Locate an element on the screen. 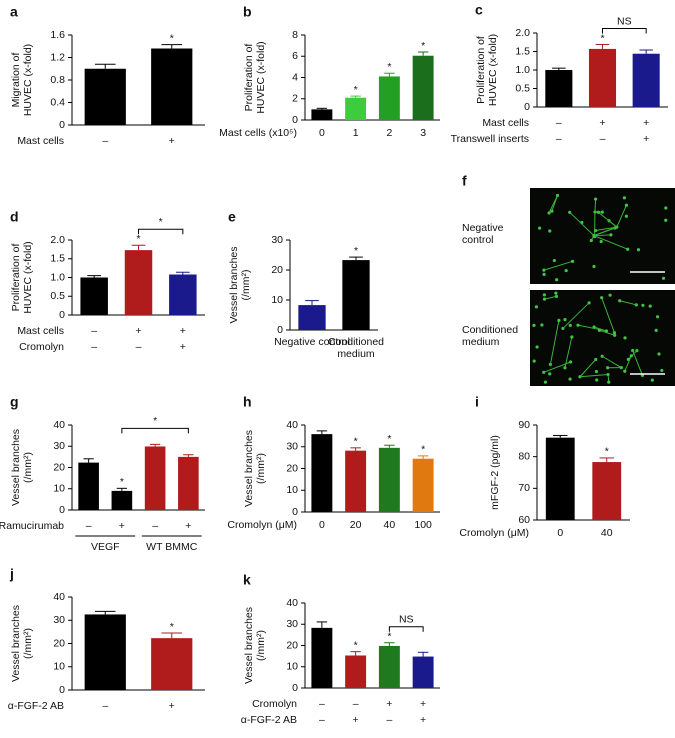 This screenshot has width=675, height=738. group-label: WT BMMC is located at coordinates (172, 547).